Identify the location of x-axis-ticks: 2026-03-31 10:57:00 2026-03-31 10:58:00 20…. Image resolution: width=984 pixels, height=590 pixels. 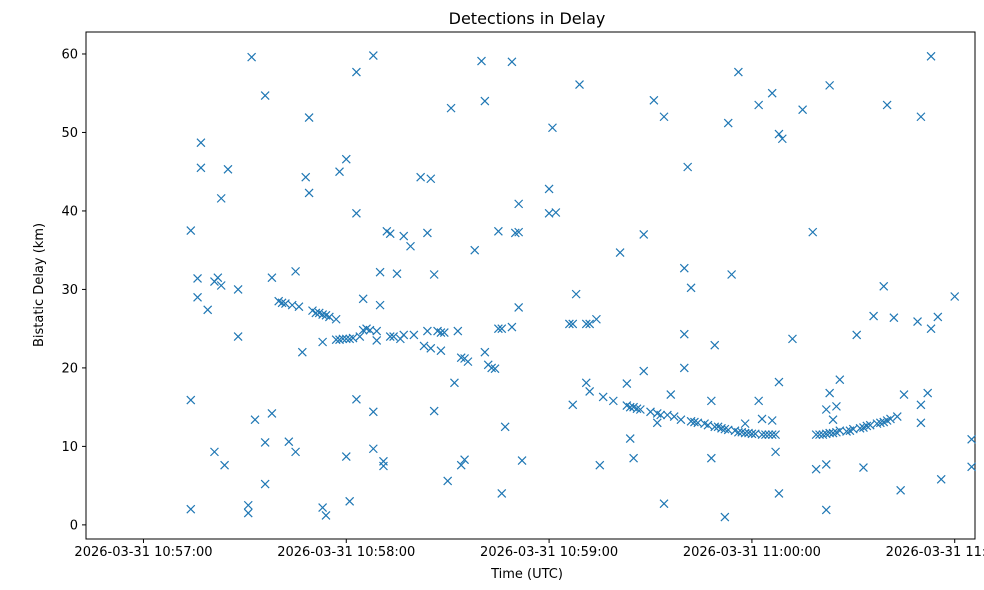
(529, 549).